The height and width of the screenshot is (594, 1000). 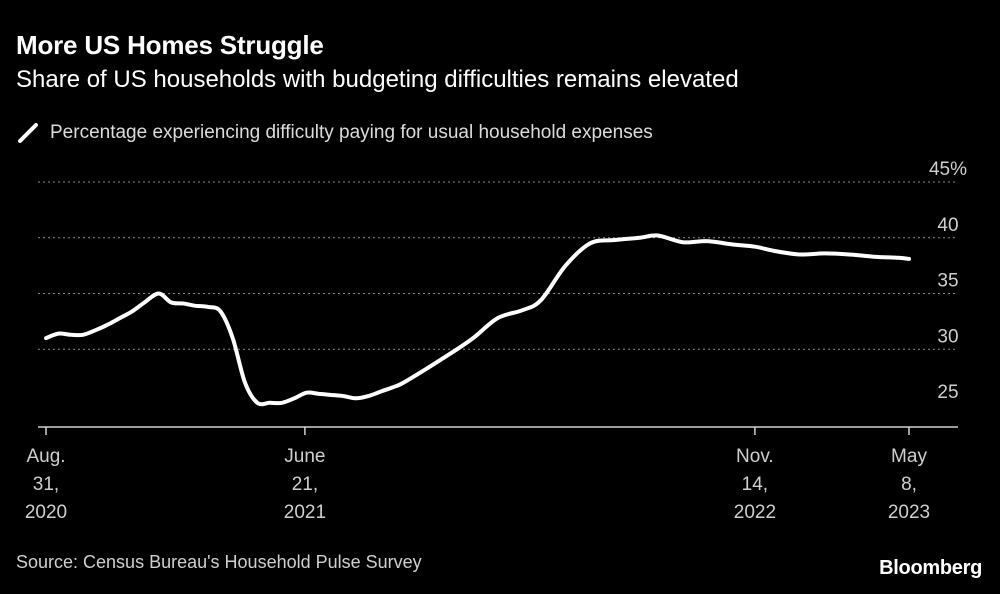 I want to click on brand-logo: Bloomberg, so click(x=930, y=568).